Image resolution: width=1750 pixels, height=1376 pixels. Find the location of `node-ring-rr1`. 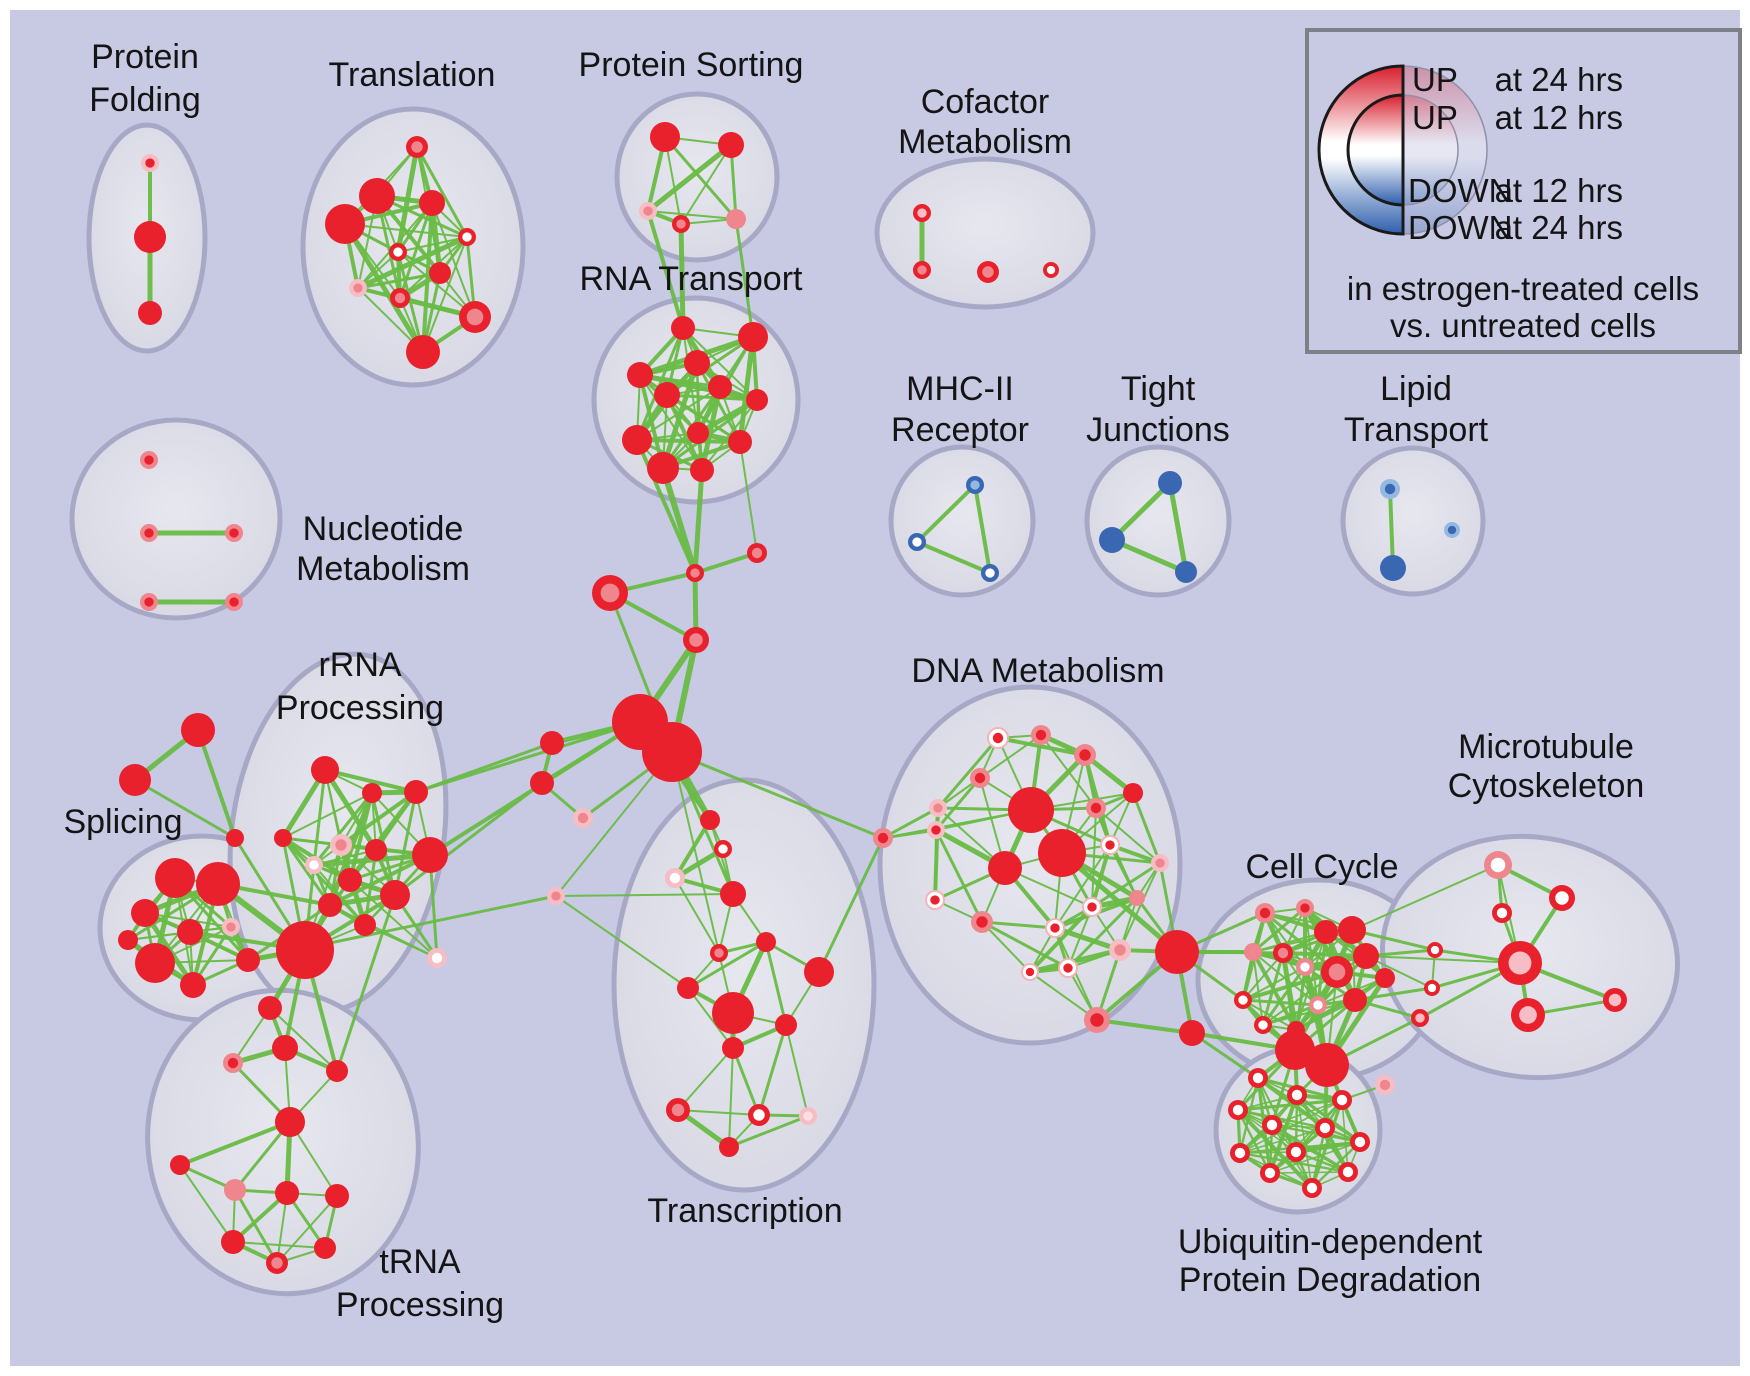

node-ring-rr1 is located at coordinates (372, 793).